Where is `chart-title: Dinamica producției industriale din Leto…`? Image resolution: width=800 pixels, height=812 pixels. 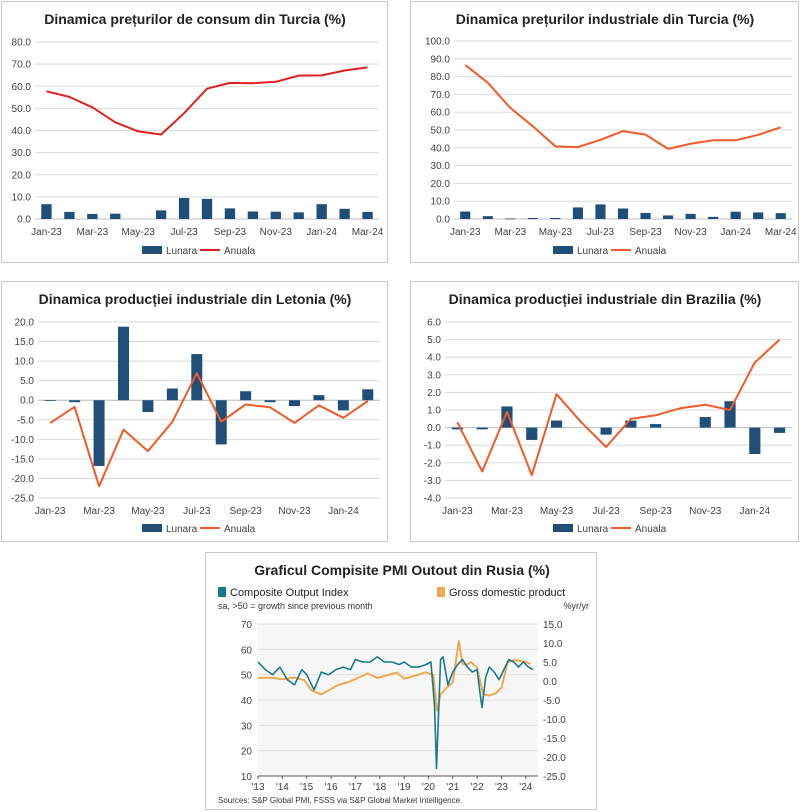 chart-title: Dinamica producției industriale din Leto… is located at coordinates (195, 299).